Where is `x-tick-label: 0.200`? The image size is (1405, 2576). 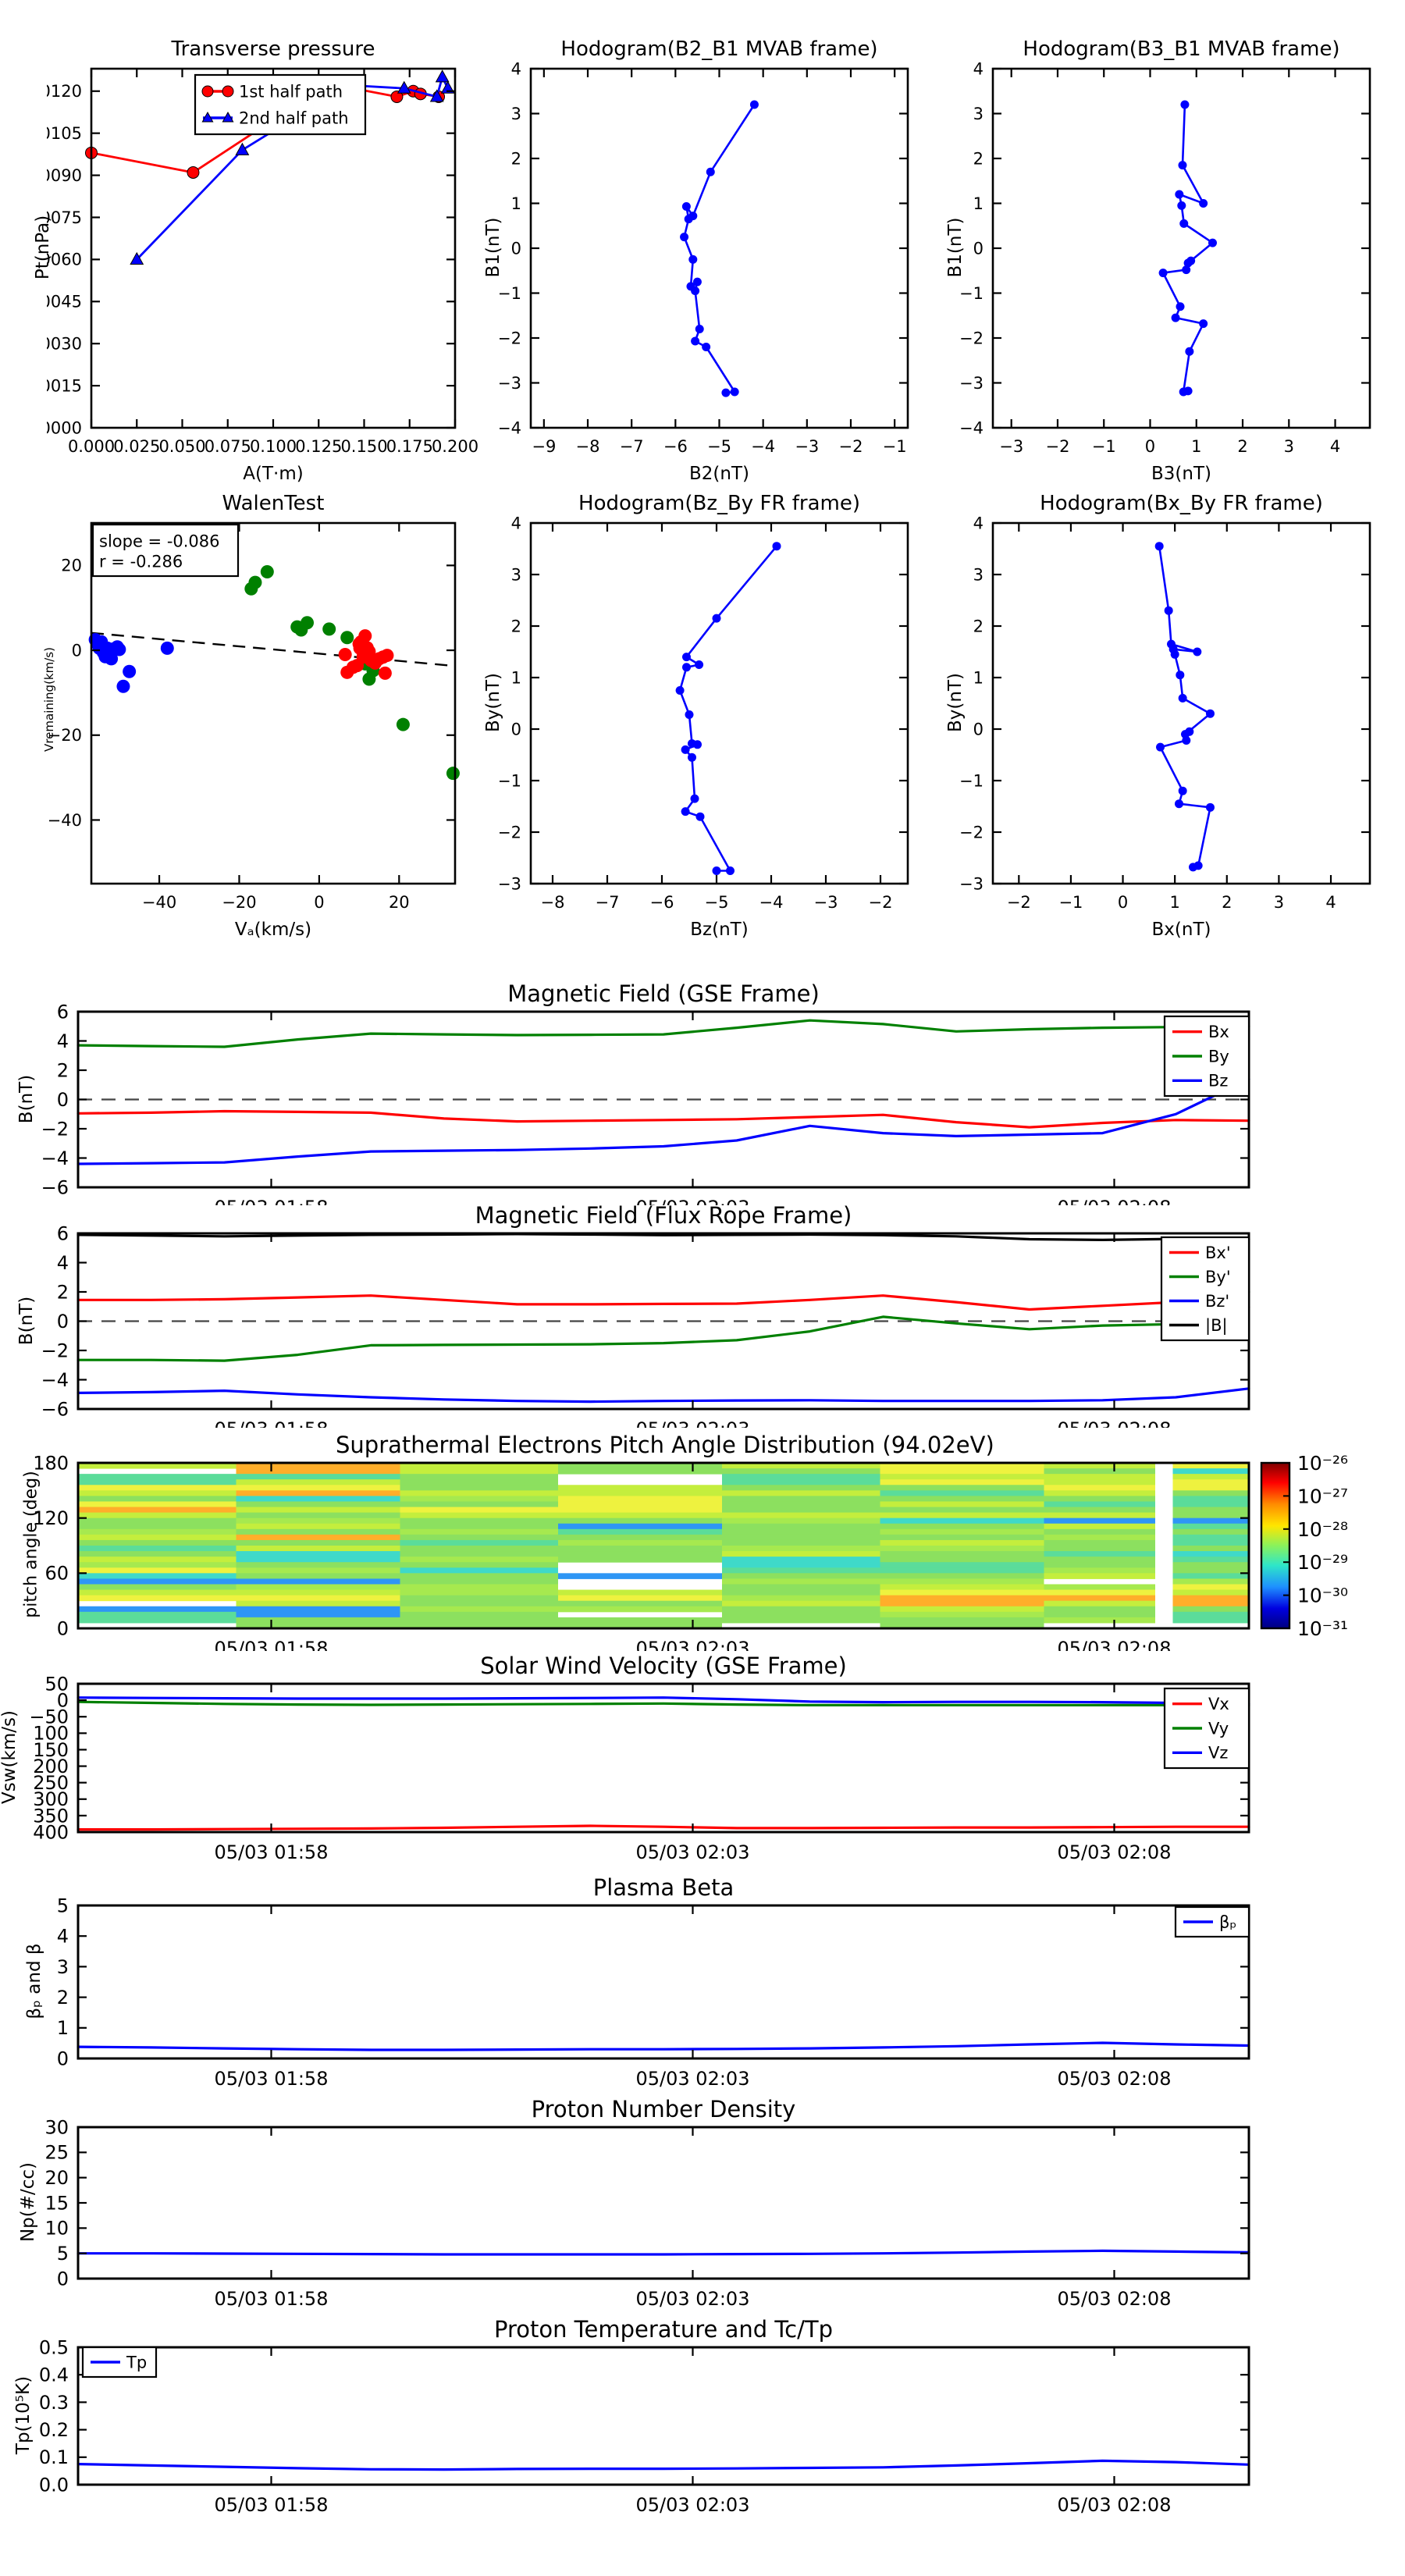
x-tick-label: 0.200 is located at coordinates (455, 446).